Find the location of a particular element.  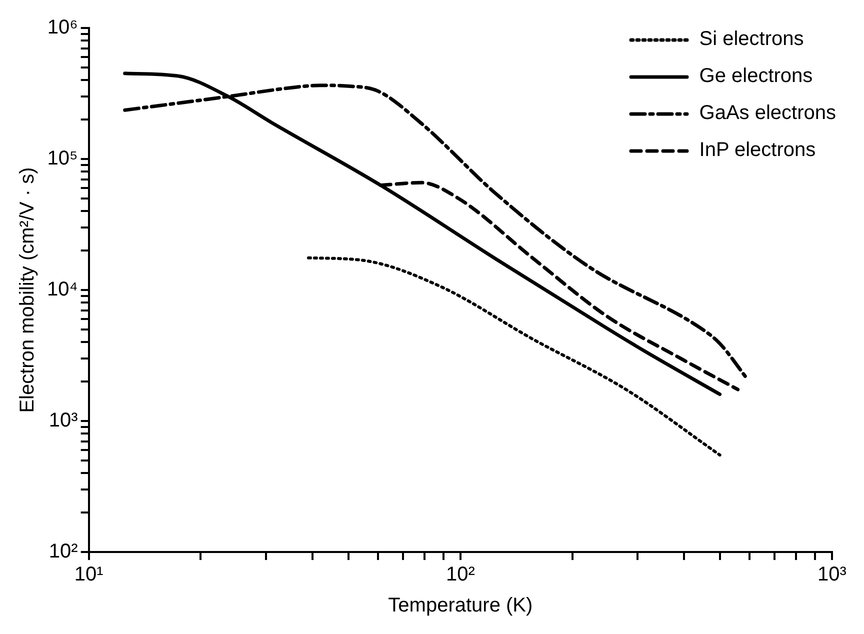

y-tick-label: 10² is located at coordinates (63, 551).